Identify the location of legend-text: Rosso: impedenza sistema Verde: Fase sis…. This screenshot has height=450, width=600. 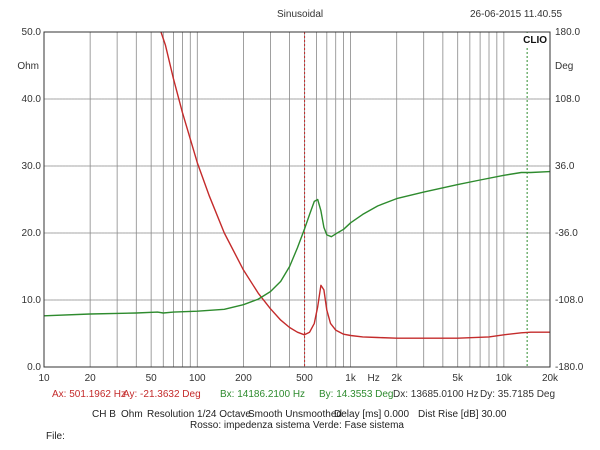
(297, 425).